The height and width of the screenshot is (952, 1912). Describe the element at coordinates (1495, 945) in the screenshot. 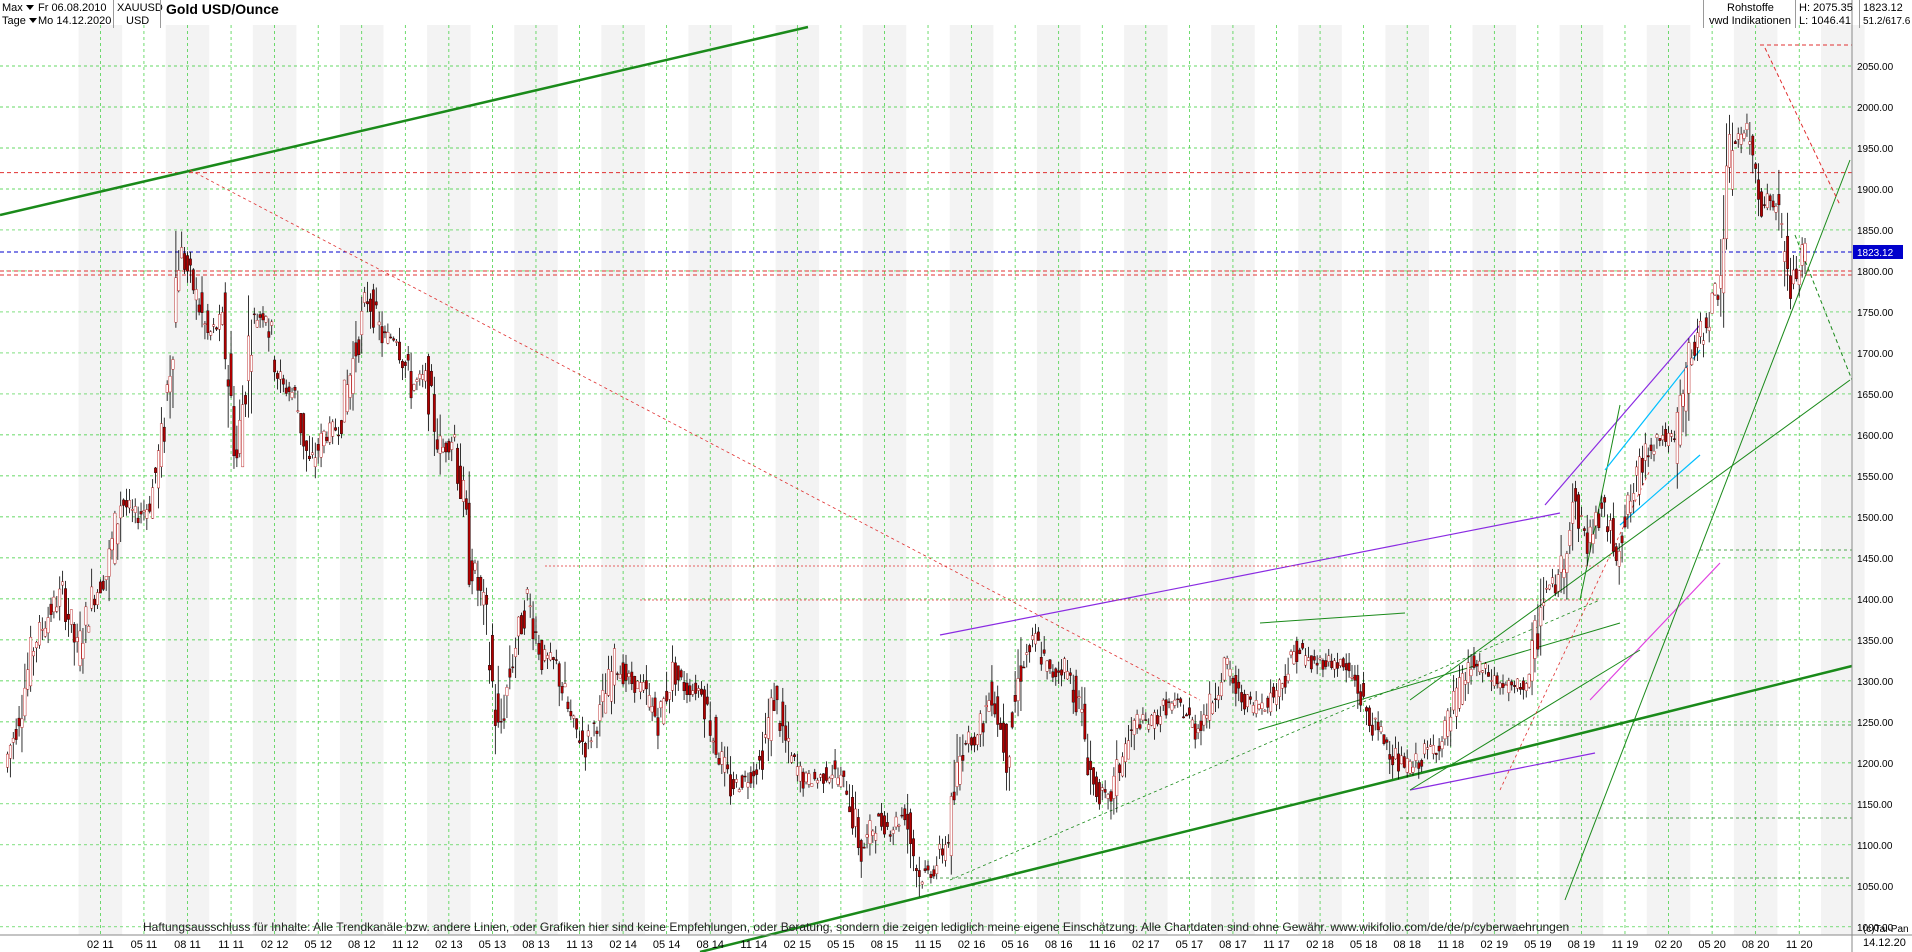

I see `x-tick-label: 02 19` at that location.